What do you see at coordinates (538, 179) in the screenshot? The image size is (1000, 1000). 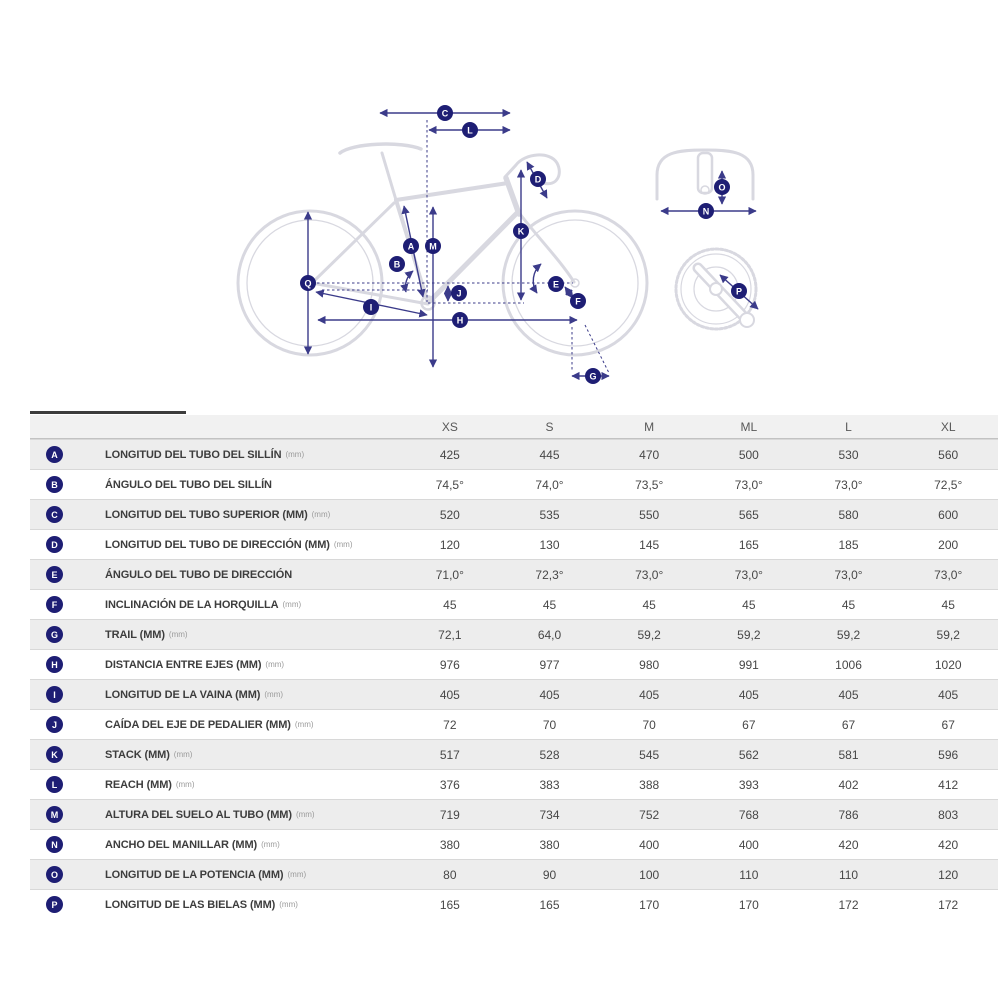 I see `diagram-badge-d: D` at bounding box center [538, 179].